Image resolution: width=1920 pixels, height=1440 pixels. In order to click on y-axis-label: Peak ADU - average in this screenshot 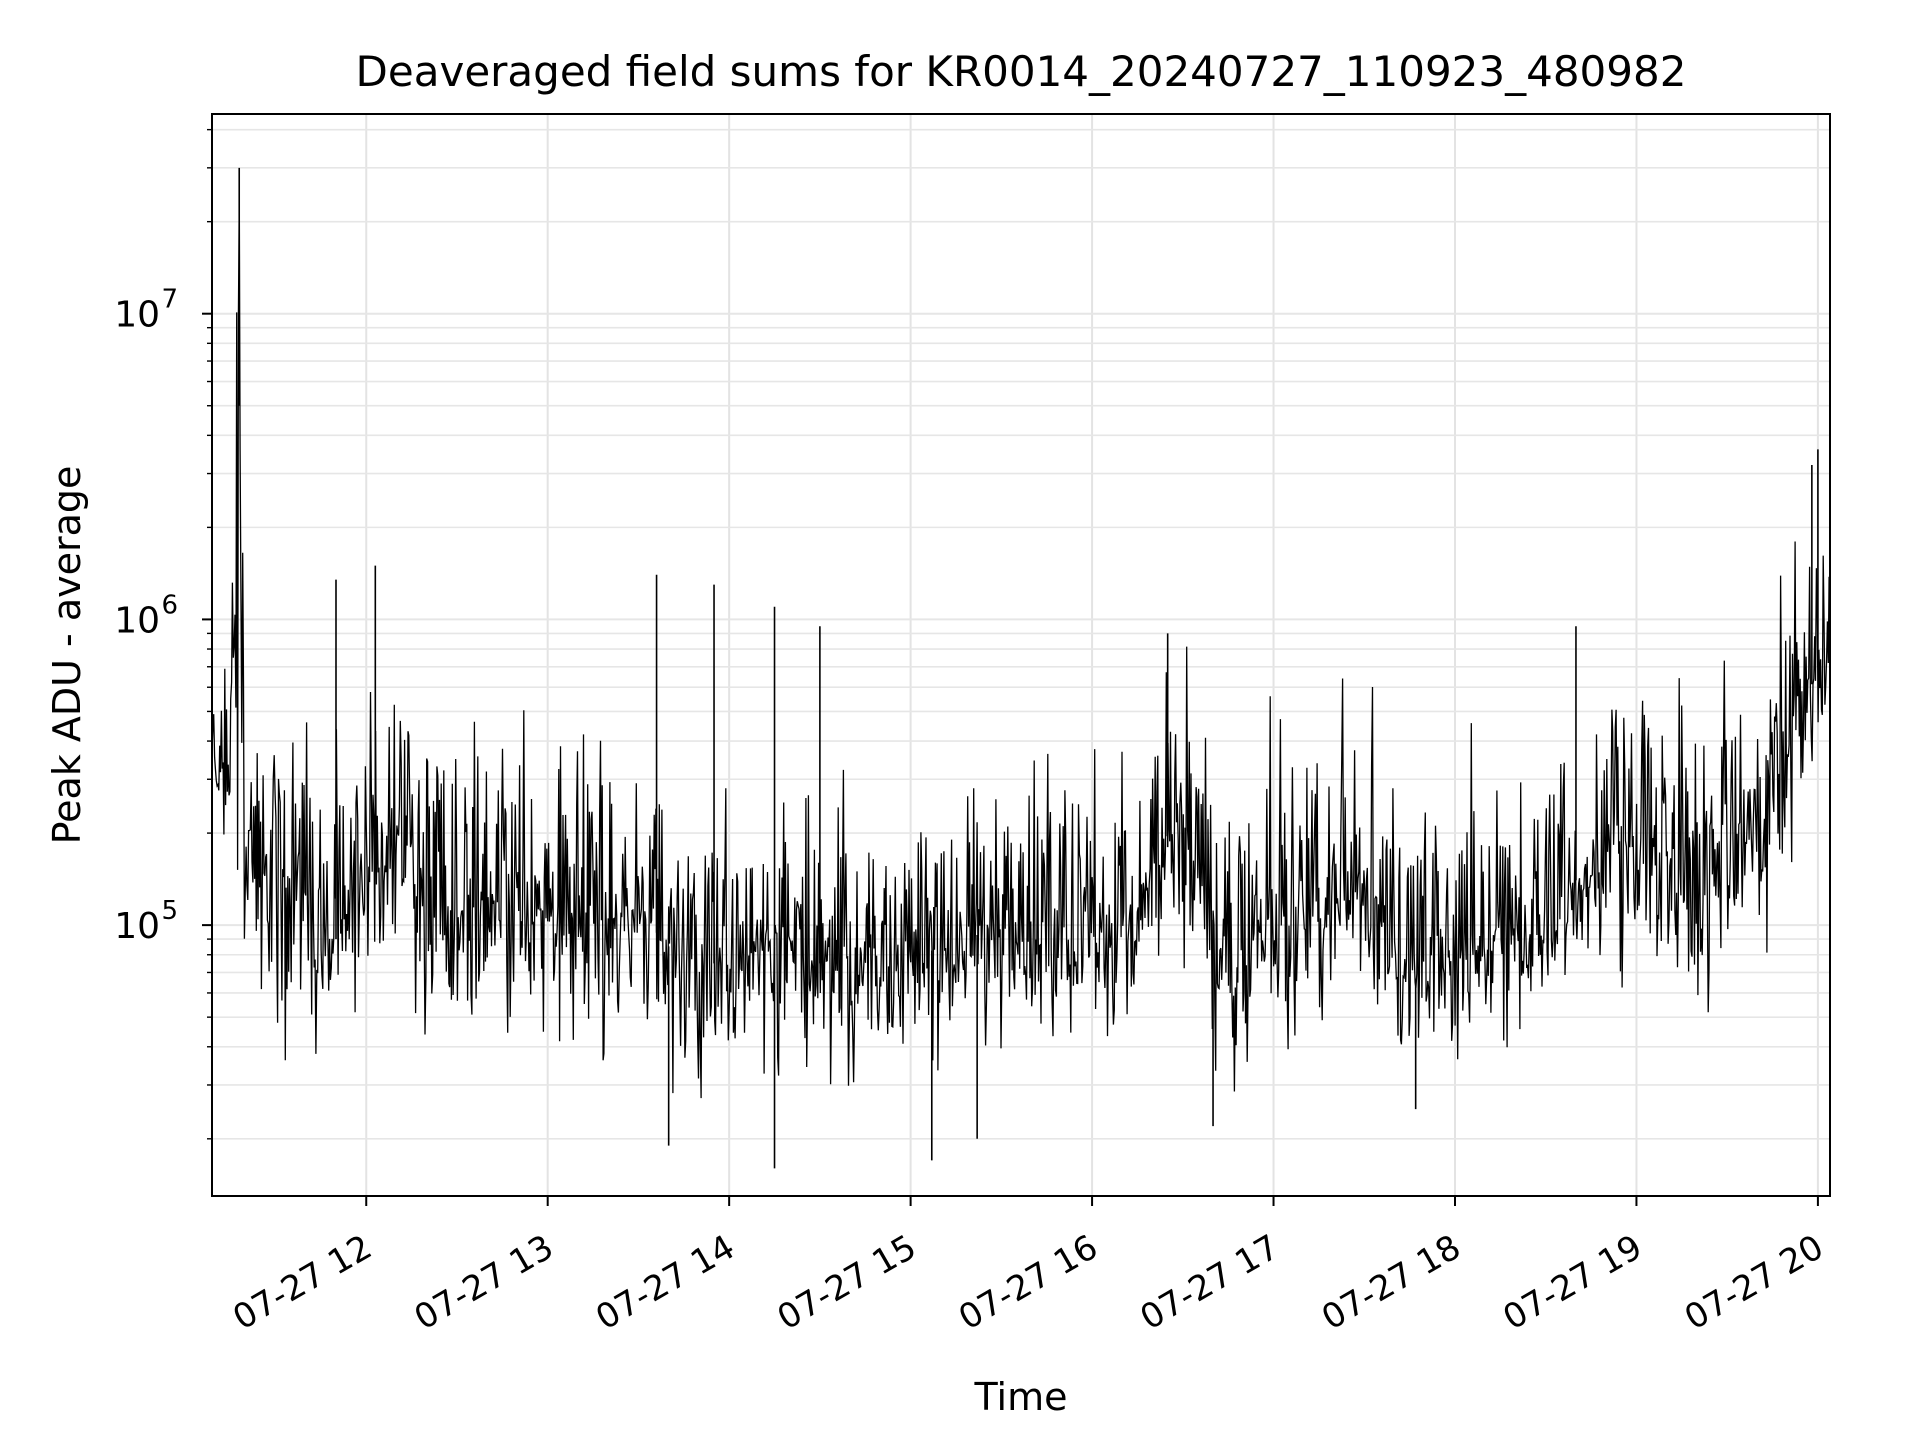, I will do `click(67, 655)`.